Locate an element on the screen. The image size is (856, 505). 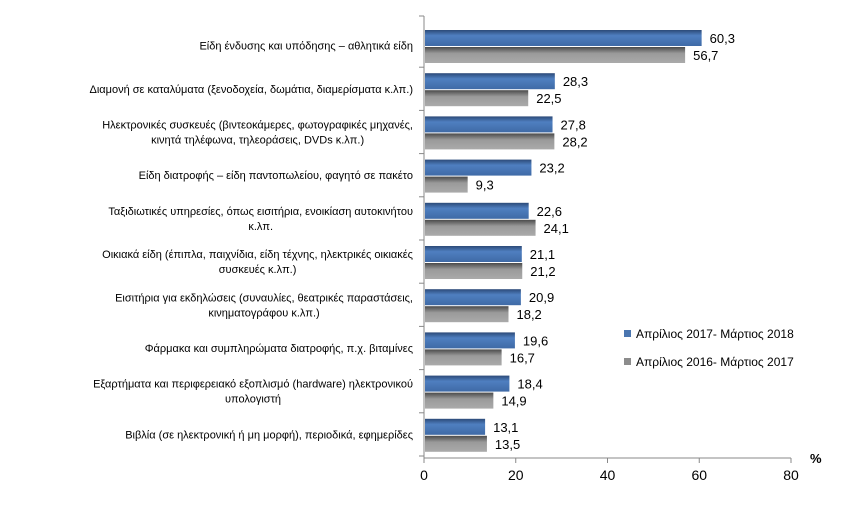
data-label: 21,1 is located at coordinates (542, 254).